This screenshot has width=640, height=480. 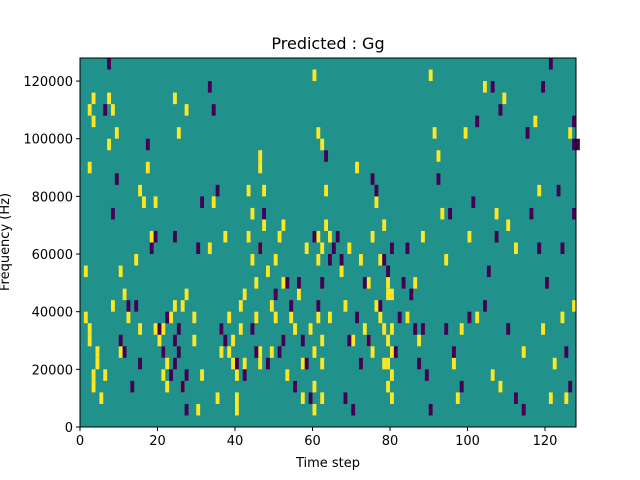 What do you see at coordinates (52, 255) in the screenshot?
I see `y-tick-label: 60000` at bounding box center [52, 255].